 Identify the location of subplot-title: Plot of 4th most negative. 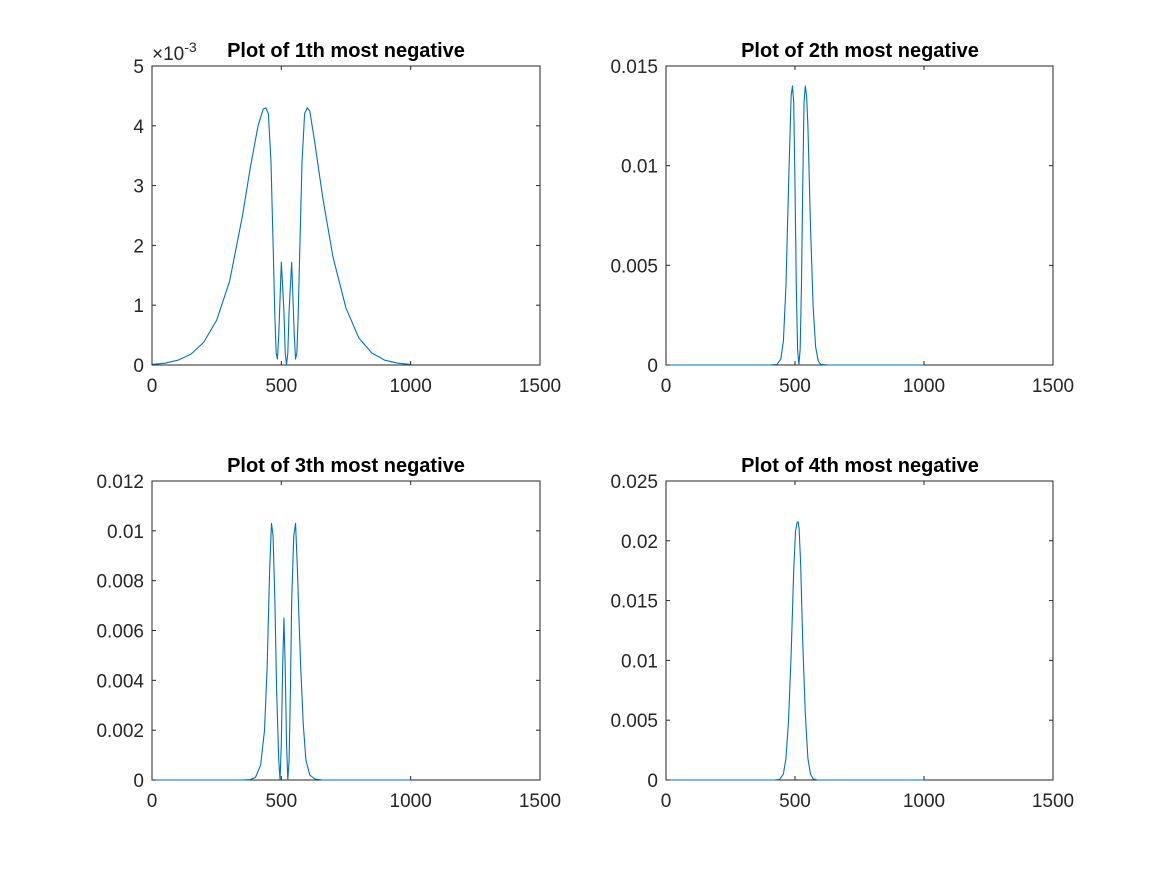
(860, 466).